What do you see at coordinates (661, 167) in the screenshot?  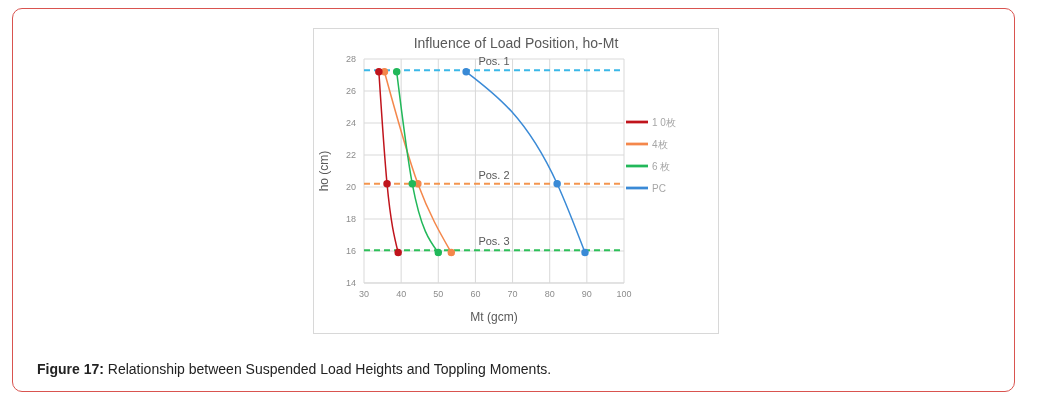 I see `legend-label: 6 枚` at bounding box center [661, 167].